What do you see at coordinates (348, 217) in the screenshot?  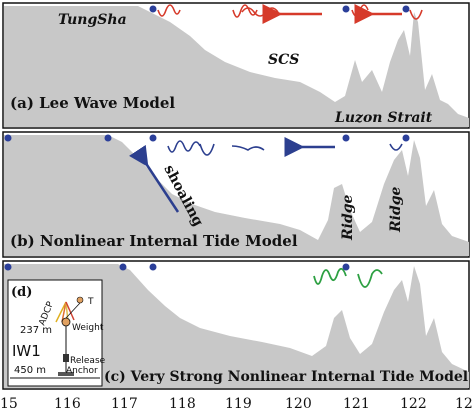 I see `ridge-label-1: Ridge` at bounding box center [348, 217].